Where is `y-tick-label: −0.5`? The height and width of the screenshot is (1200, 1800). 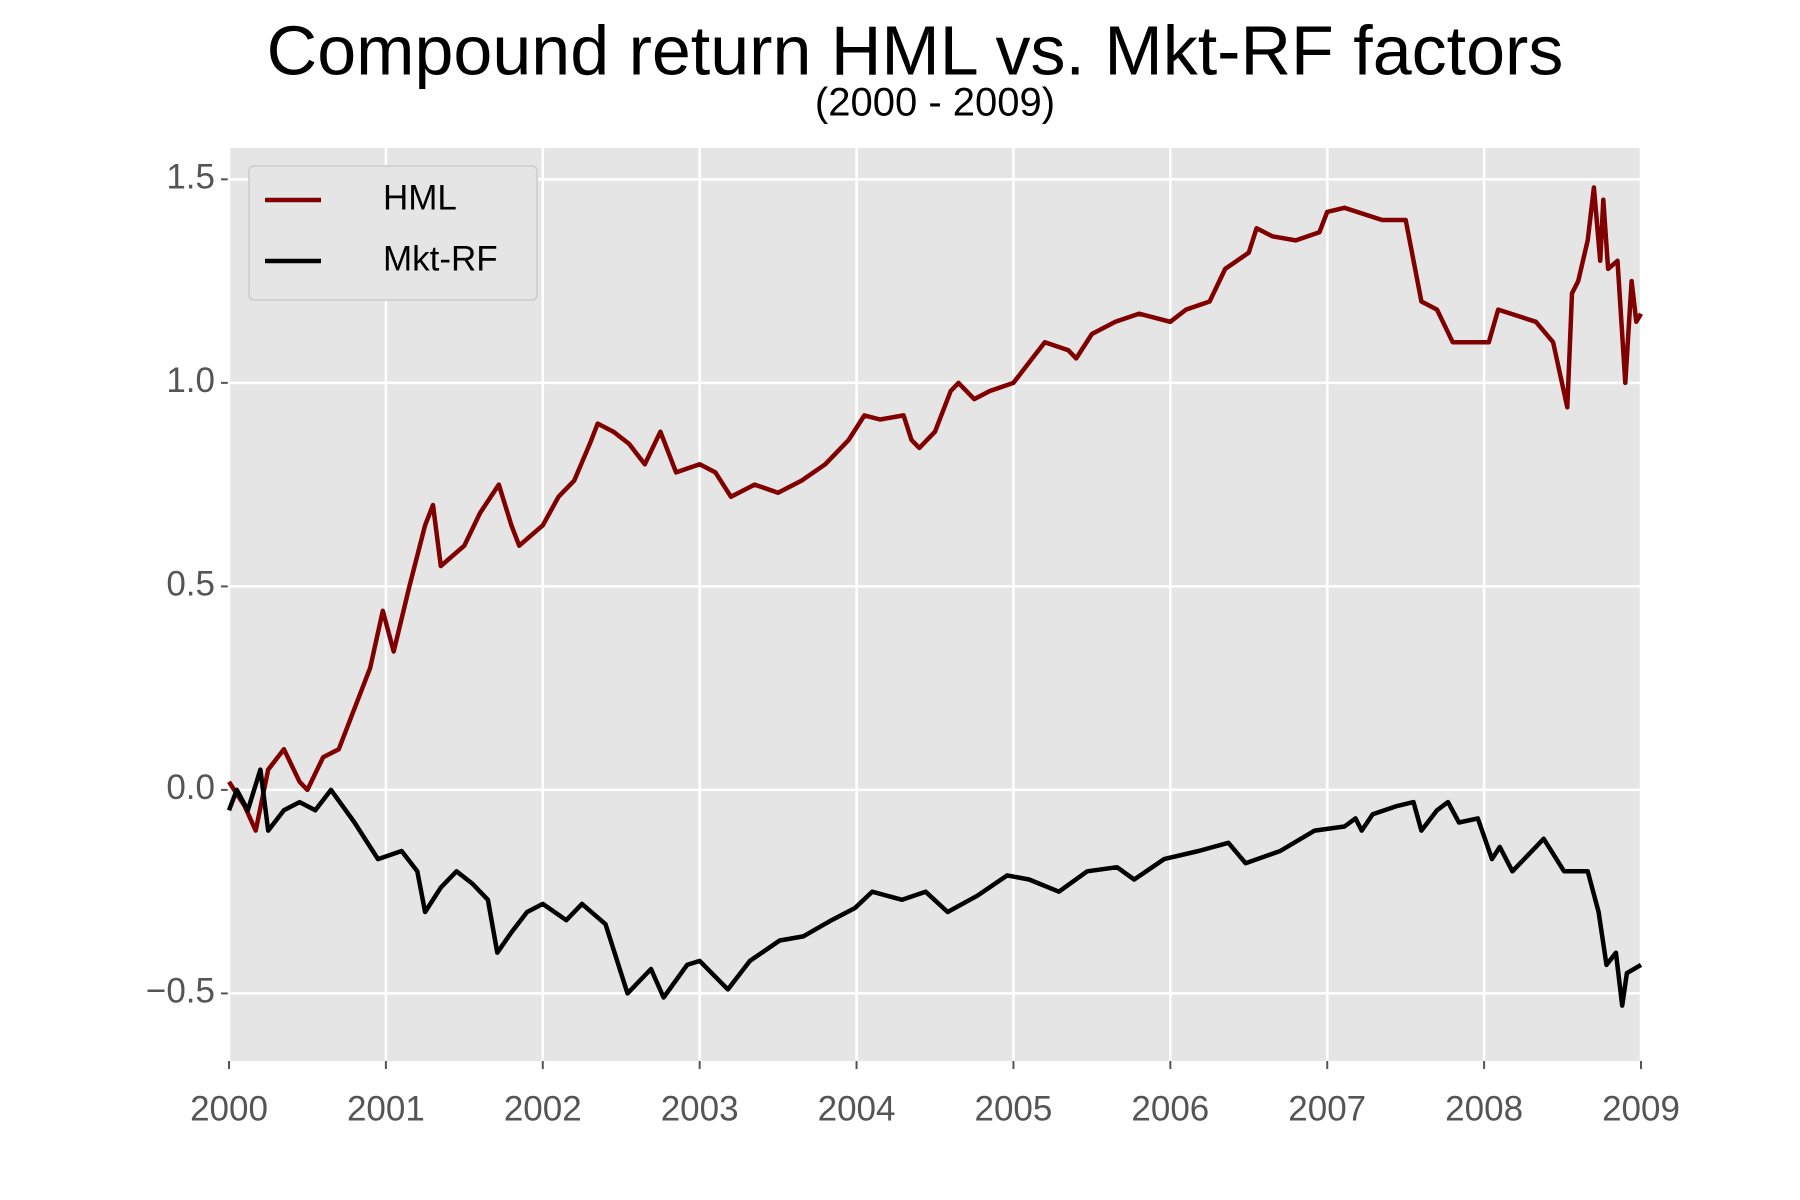
y-tick-label: −0.5 is located at coordinates (180, 991).